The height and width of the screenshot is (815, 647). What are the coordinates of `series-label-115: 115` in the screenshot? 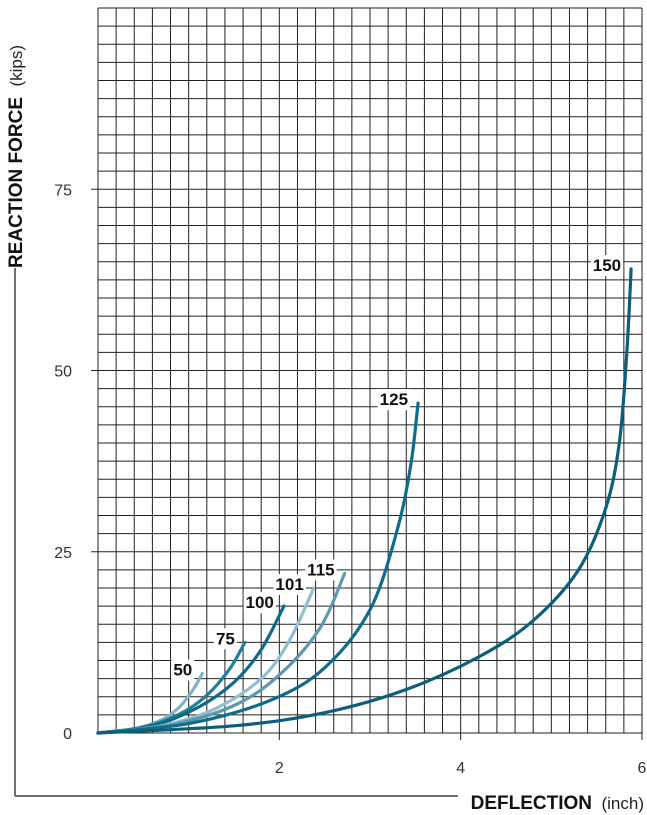 It's located at (320, 570).